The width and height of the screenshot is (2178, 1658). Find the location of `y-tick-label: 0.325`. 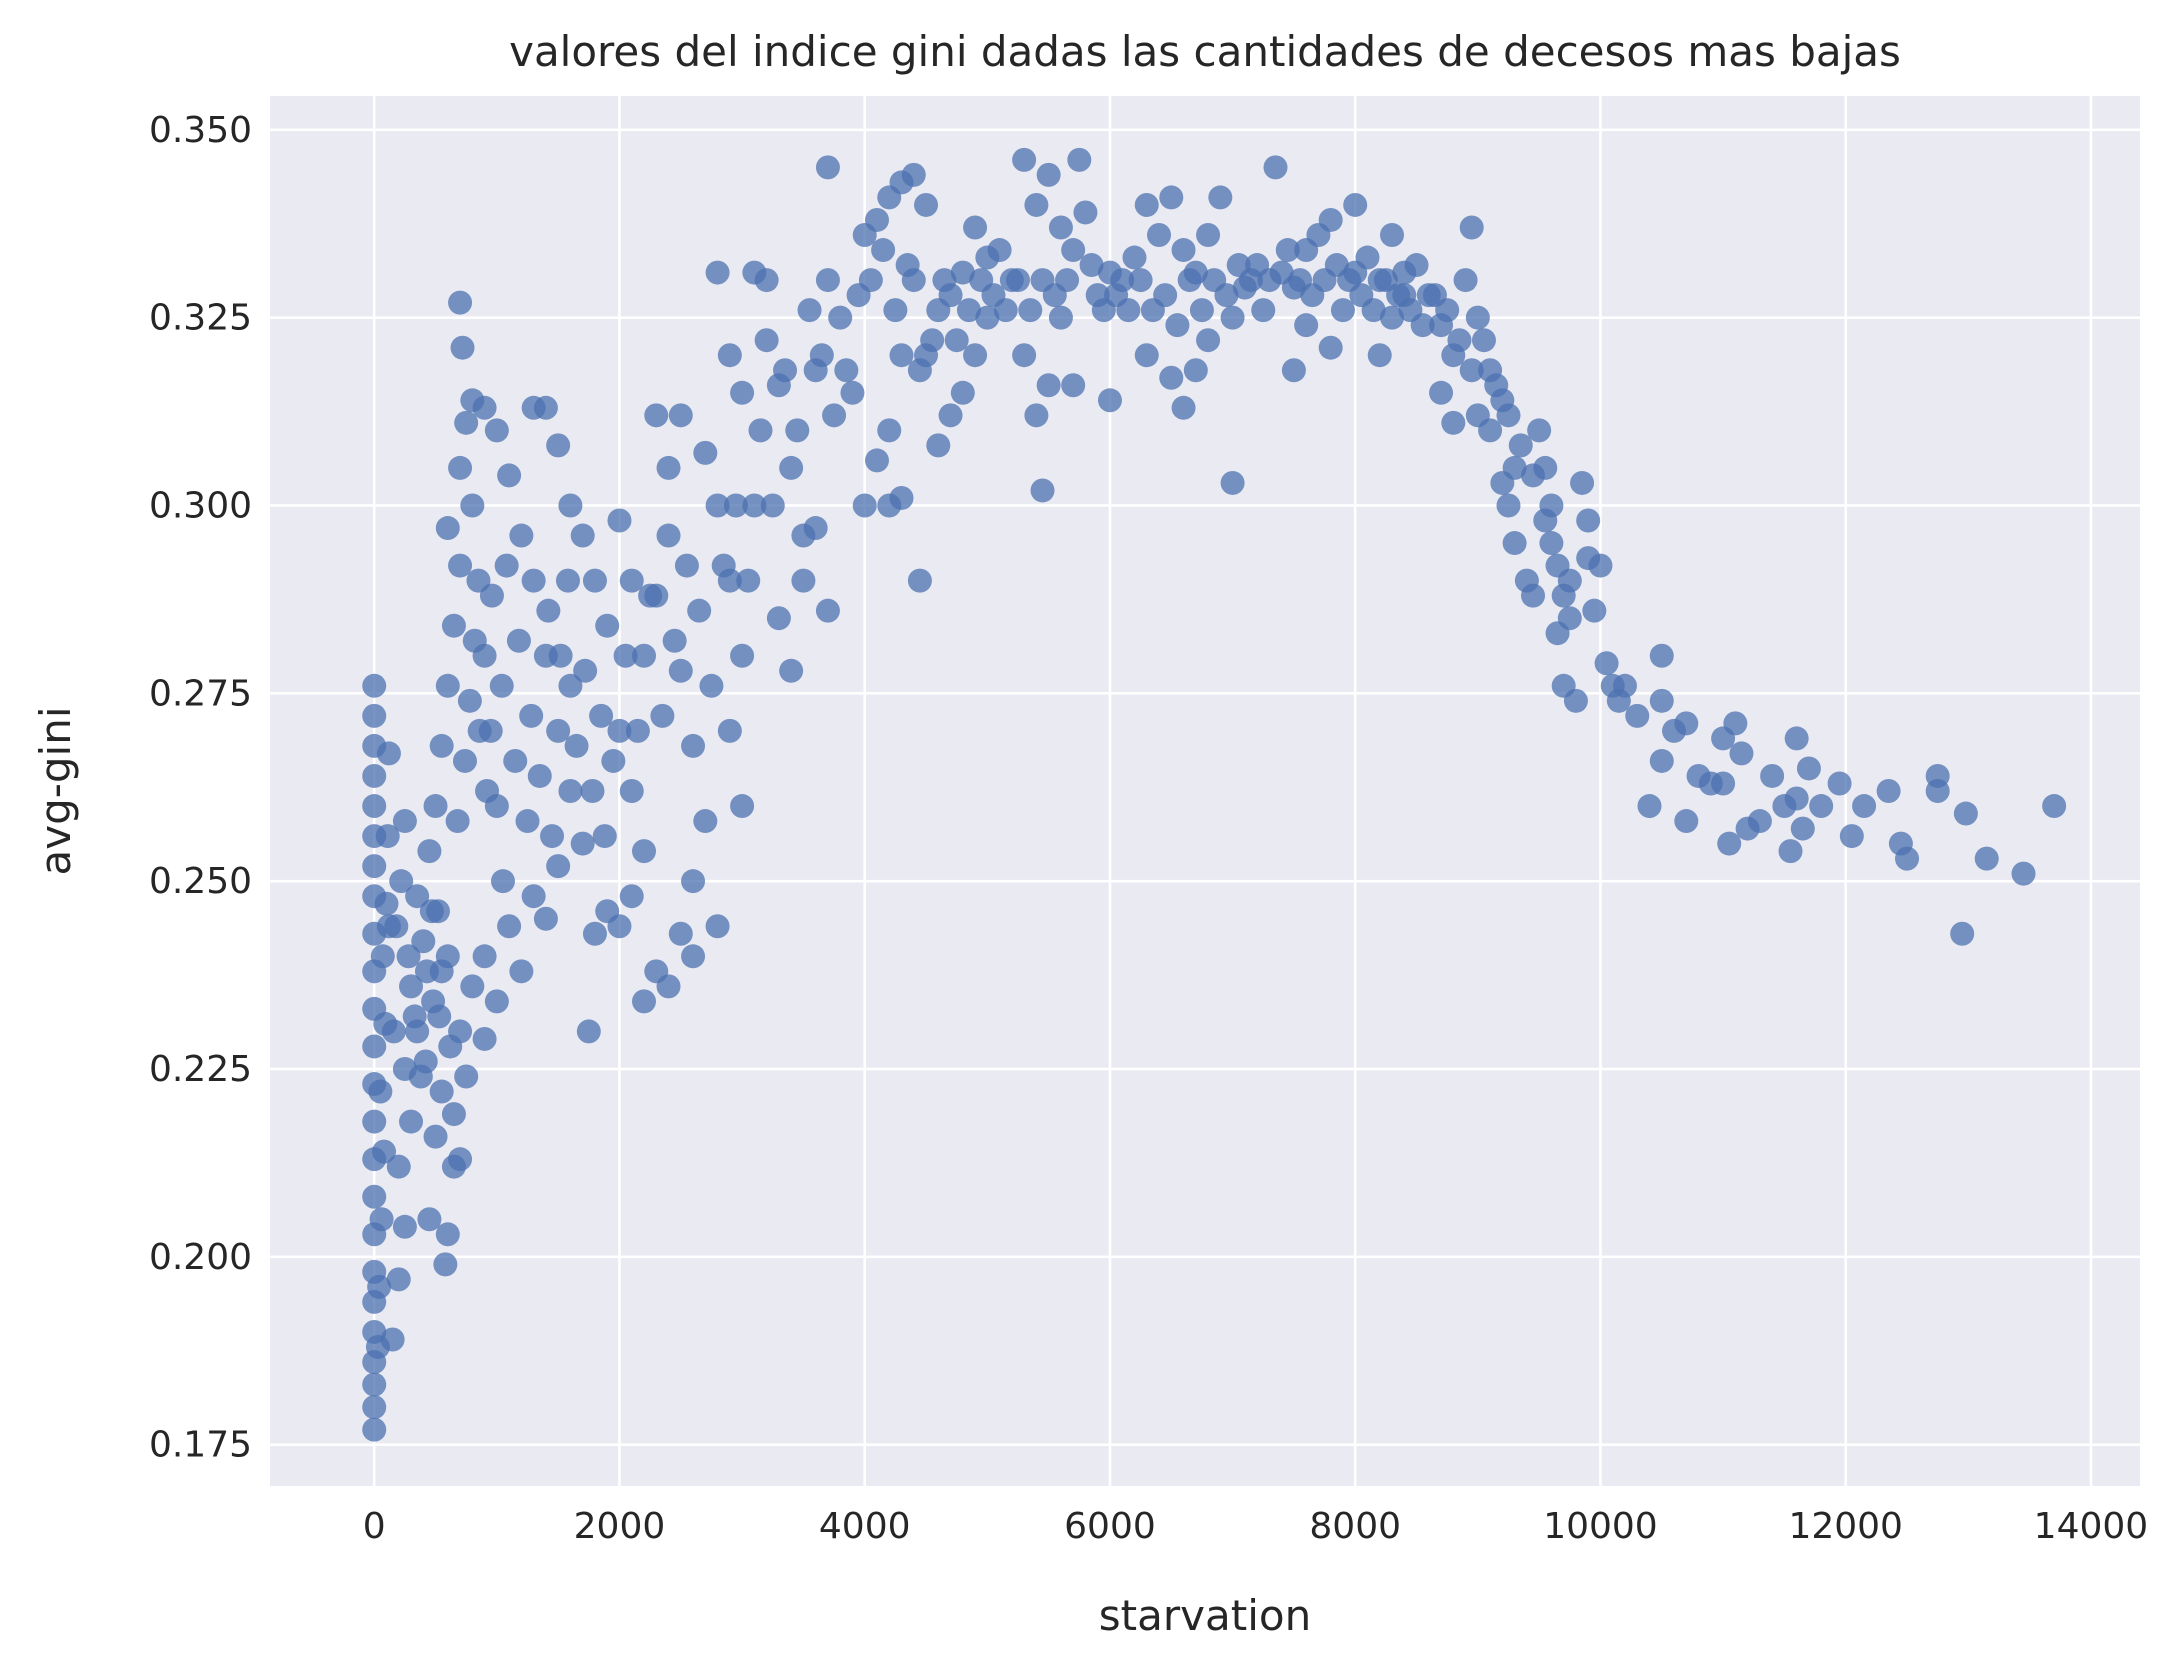

y-tick-label: 0.325 is located at coordinates (200, 318).